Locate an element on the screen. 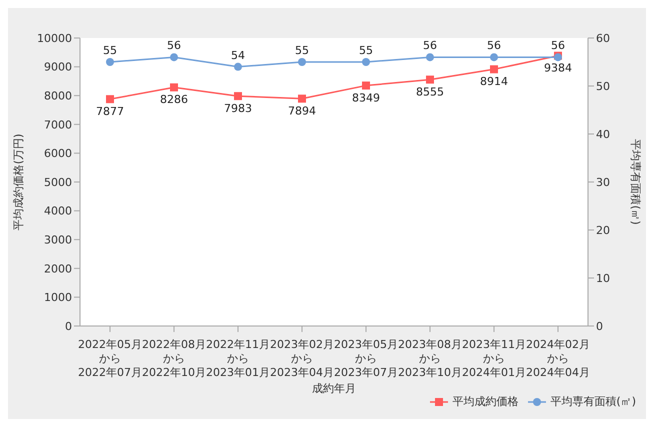  legend-label: 平均専有面積(㎡) is located at coordinates (592, 401).